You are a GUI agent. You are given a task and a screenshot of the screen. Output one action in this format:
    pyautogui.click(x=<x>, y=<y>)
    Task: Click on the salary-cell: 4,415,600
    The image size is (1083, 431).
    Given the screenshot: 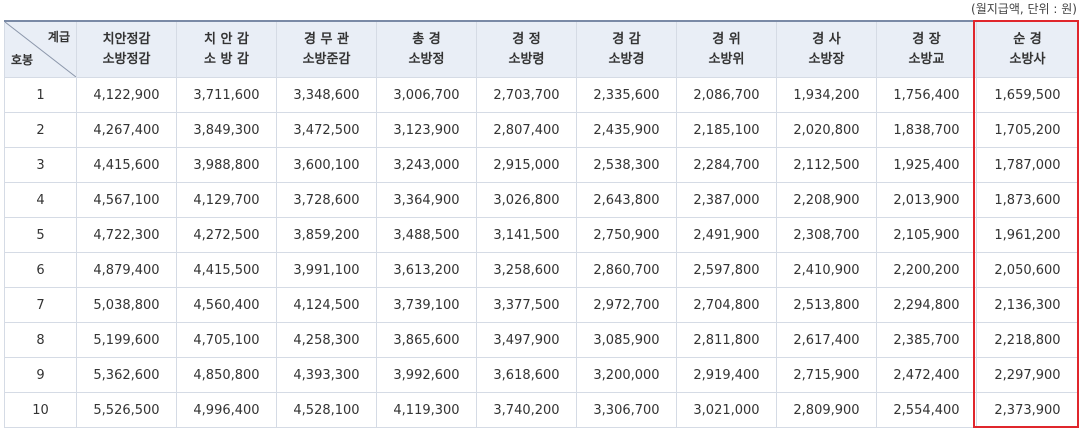 What is the action you would take?
    pyautogui.click(x=126, y=165)
    